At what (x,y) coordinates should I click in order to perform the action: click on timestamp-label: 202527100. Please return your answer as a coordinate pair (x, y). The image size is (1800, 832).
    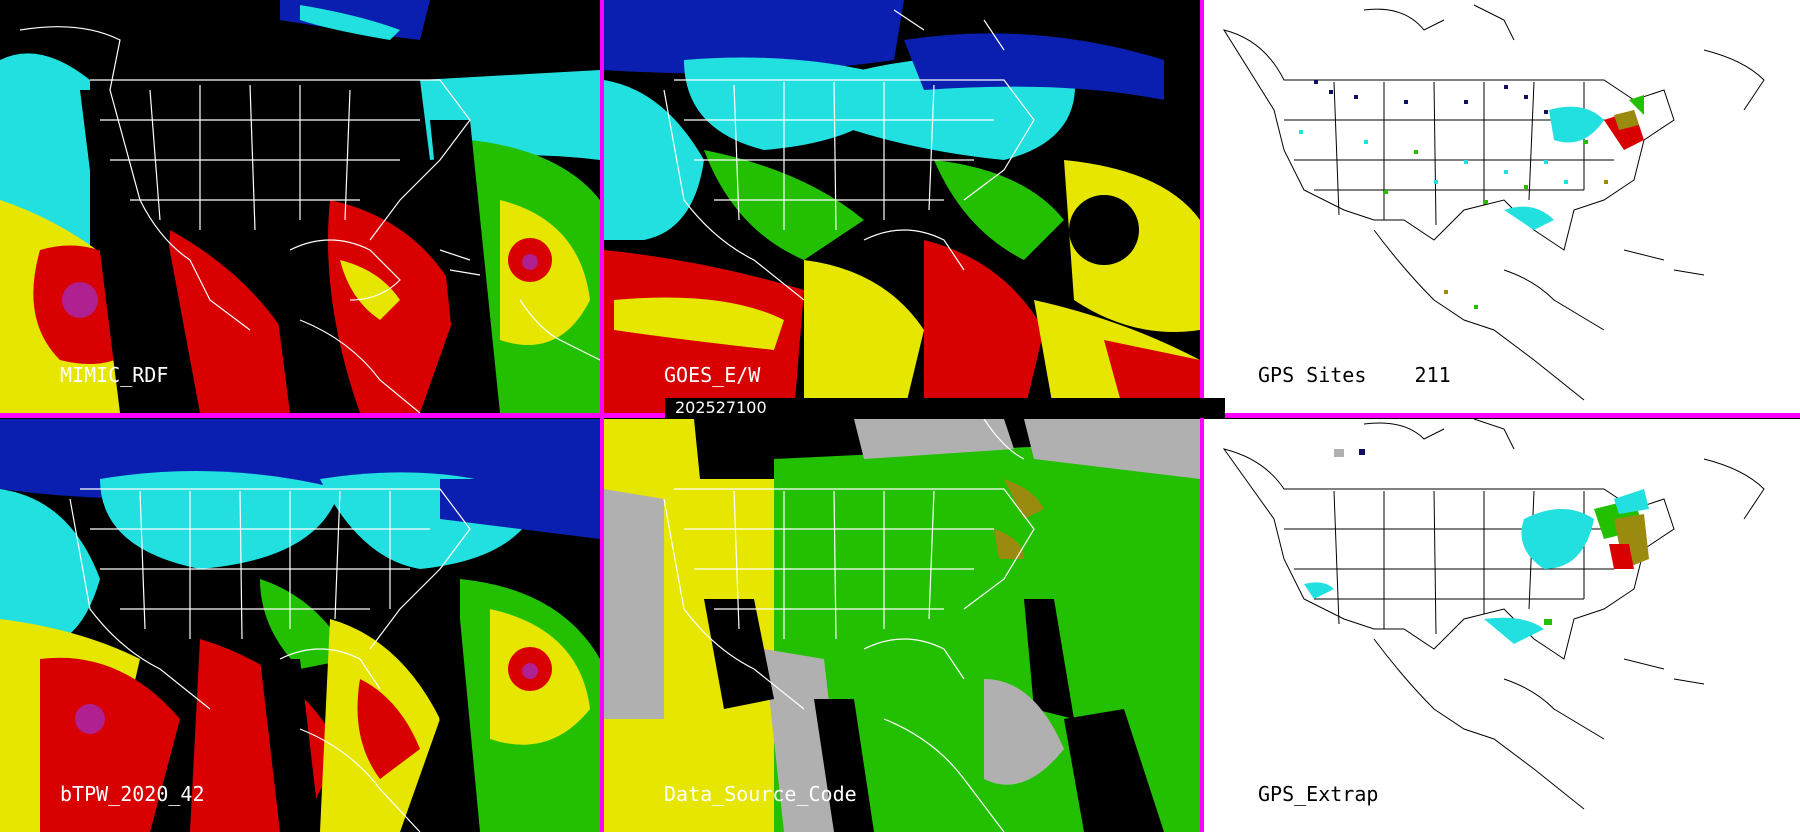
    Looking at the image, I should click on (945, 408).